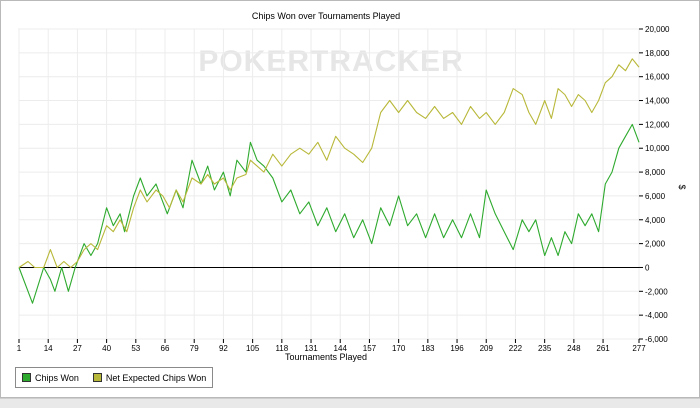 The height and width of the screenshot is (408, 700). What do you see at coordinates (106, 348) in the screenshot?
I see `x-tick-label: 40` at bounding box center [106, 348].